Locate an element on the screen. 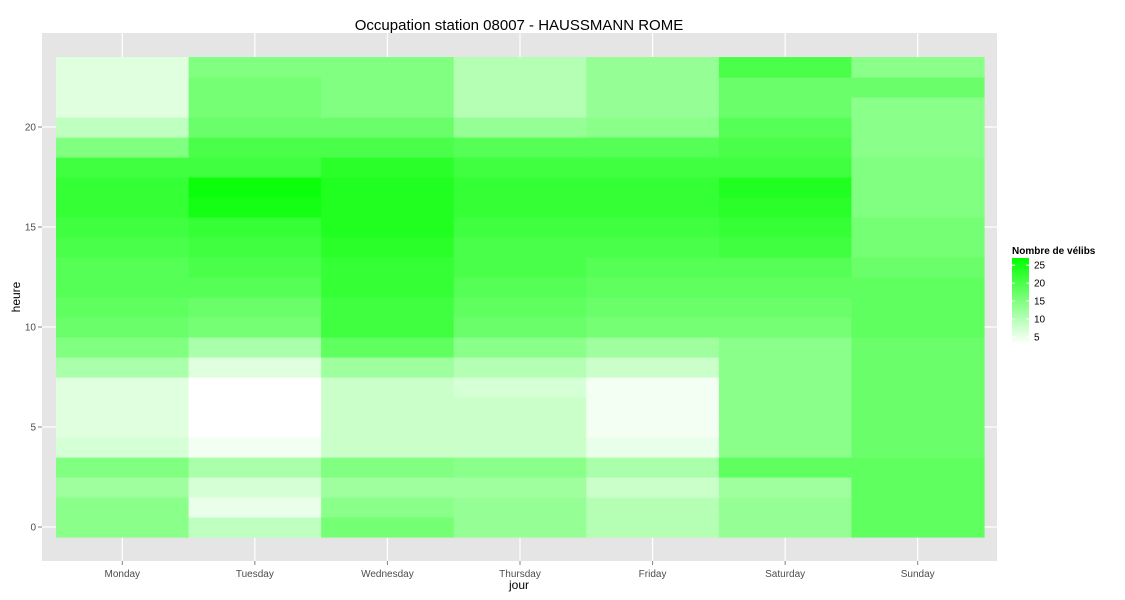 The width and height of the screenshot is (1125, 600). x-tick-label: Saturday is located at coordinates (785, 574).